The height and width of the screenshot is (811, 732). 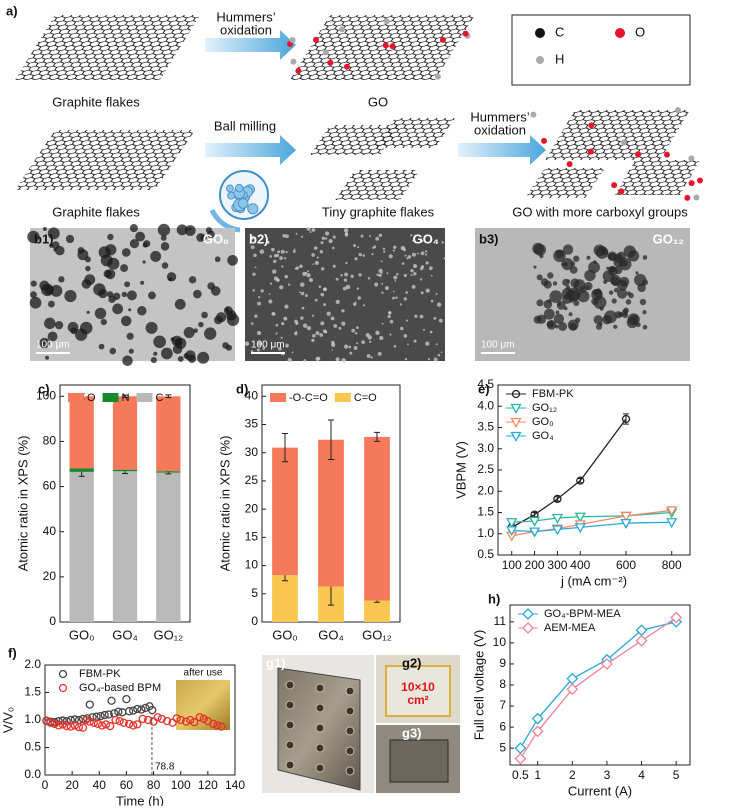 What do you see at coordinates (412, 662) in the screenshot?
I see `panel-label: g2)` at bounding box center [412, 662].